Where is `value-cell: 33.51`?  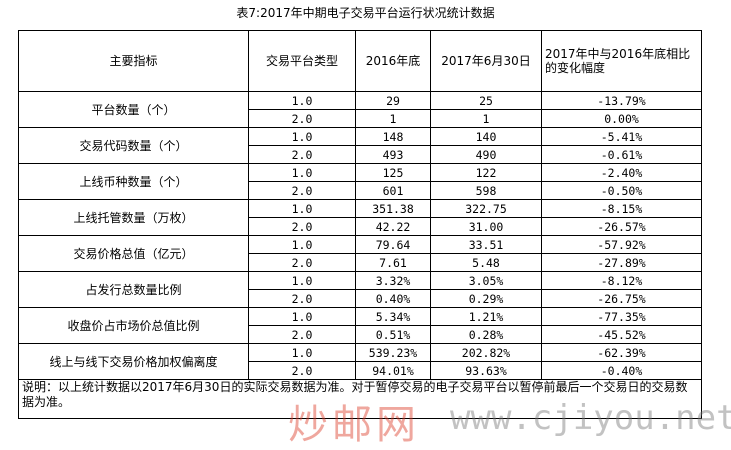 value-cell: 33.51 is located at coordinates (486, 244).